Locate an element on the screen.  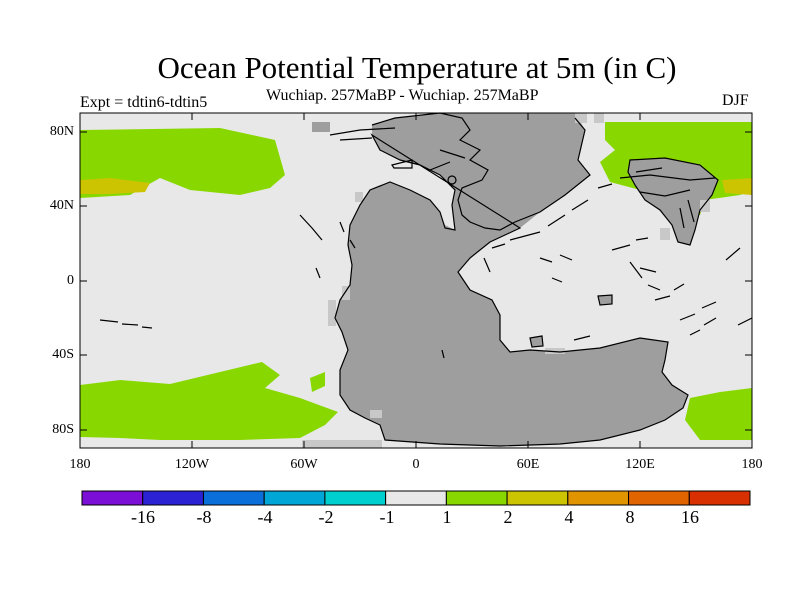
strong-anomaly-north-tethys is located at coordinates (737, 186).